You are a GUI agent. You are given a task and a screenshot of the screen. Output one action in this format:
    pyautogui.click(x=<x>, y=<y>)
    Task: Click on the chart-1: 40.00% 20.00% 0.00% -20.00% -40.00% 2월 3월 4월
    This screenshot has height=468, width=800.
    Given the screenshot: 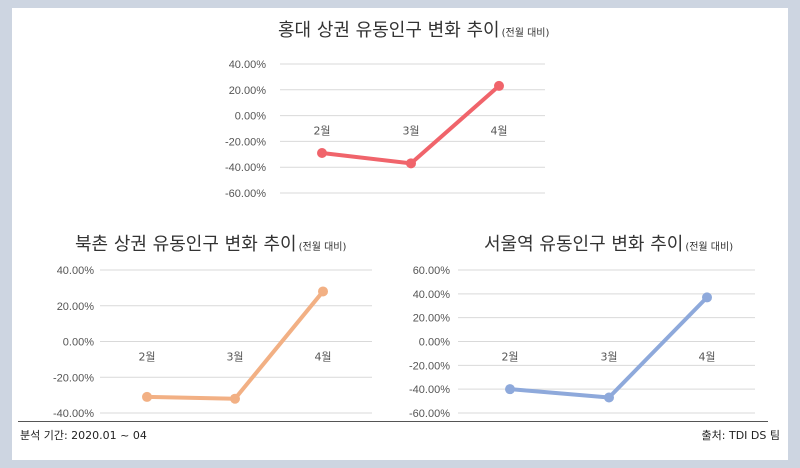 What is the action you would take?
    pyautogui.click(x=212, y=342)
    